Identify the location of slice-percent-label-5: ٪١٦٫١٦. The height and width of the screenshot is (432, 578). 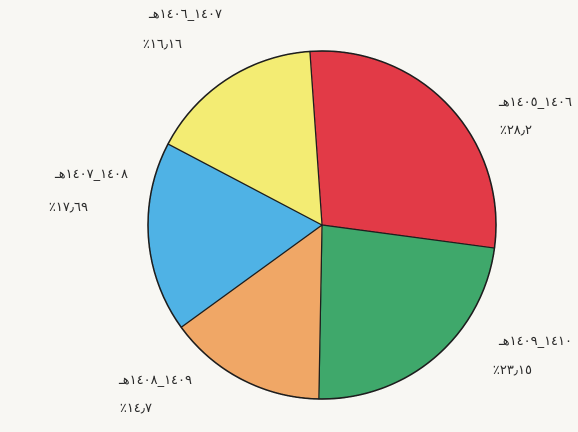
(162, 44).